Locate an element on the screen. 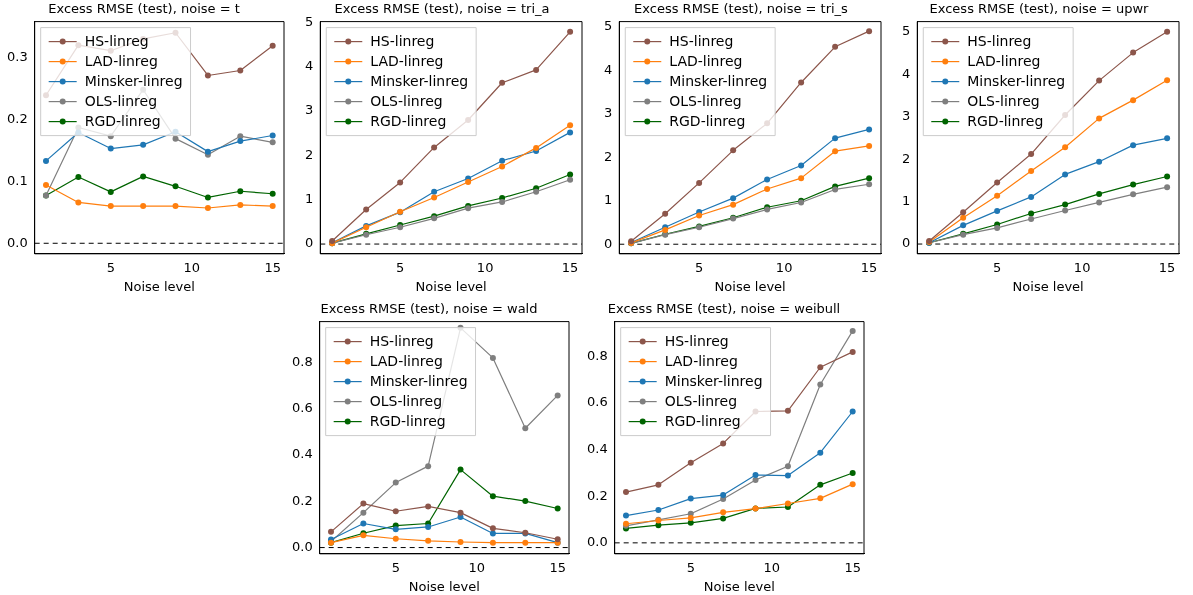  chart-title: Excess RMSE (test), noise = wald is located at coordinates (429, 309).